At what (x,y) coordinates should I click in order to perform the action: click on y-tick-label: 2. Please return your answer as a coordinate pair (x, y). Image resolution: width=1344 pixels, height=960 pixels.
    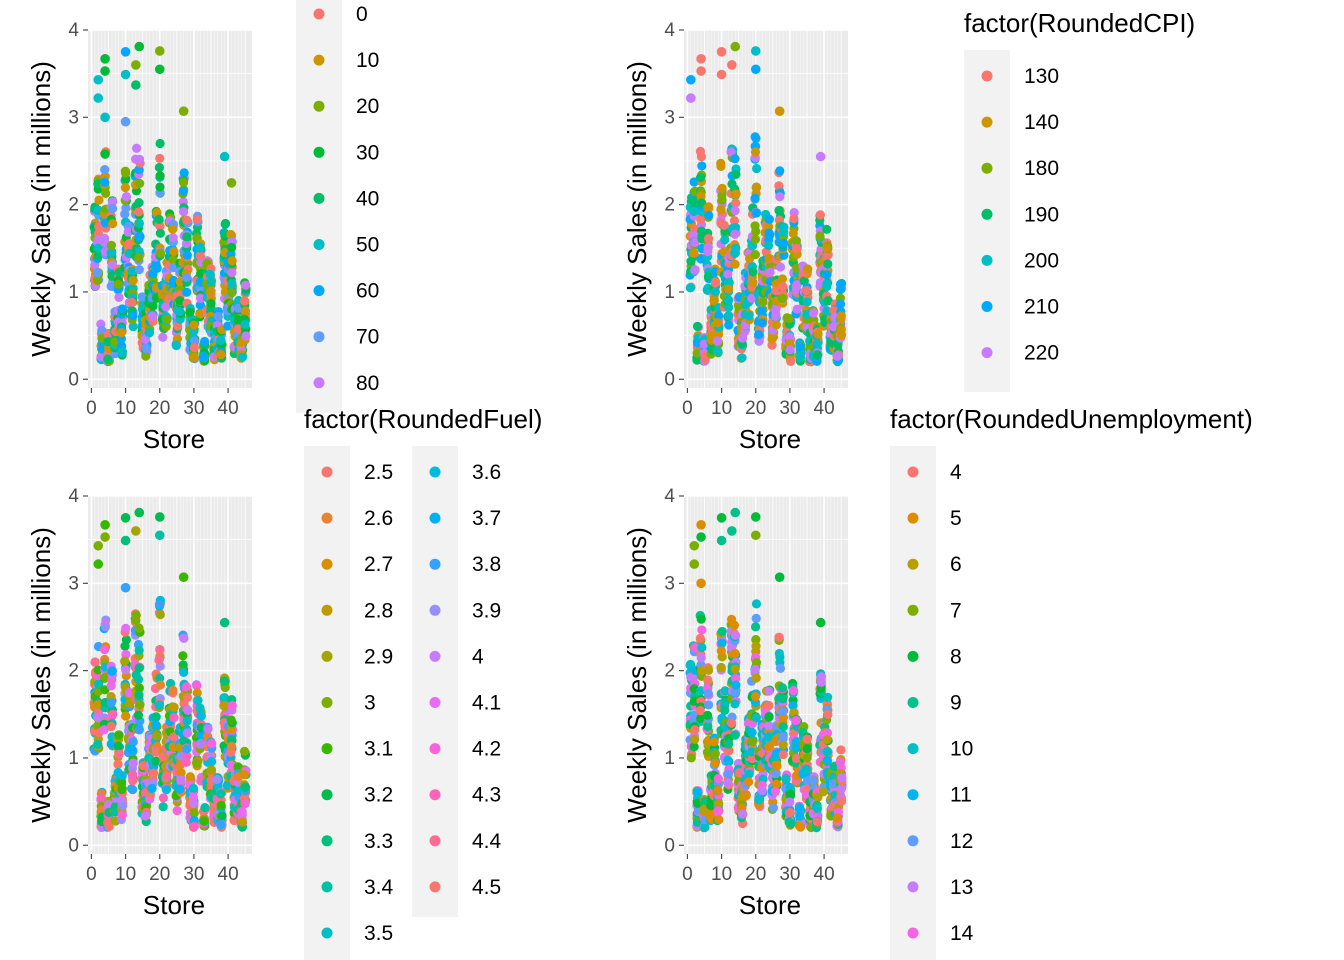
    Looking at the image, I should click on (669, 671).